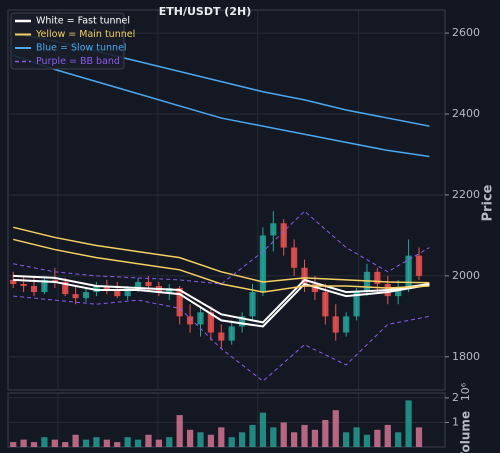 The height and width of the screenshot is (453, 500). Describe the element at coordinates (466, 356) in the screenshot. I see `y-tick-label: 1800` at that location.